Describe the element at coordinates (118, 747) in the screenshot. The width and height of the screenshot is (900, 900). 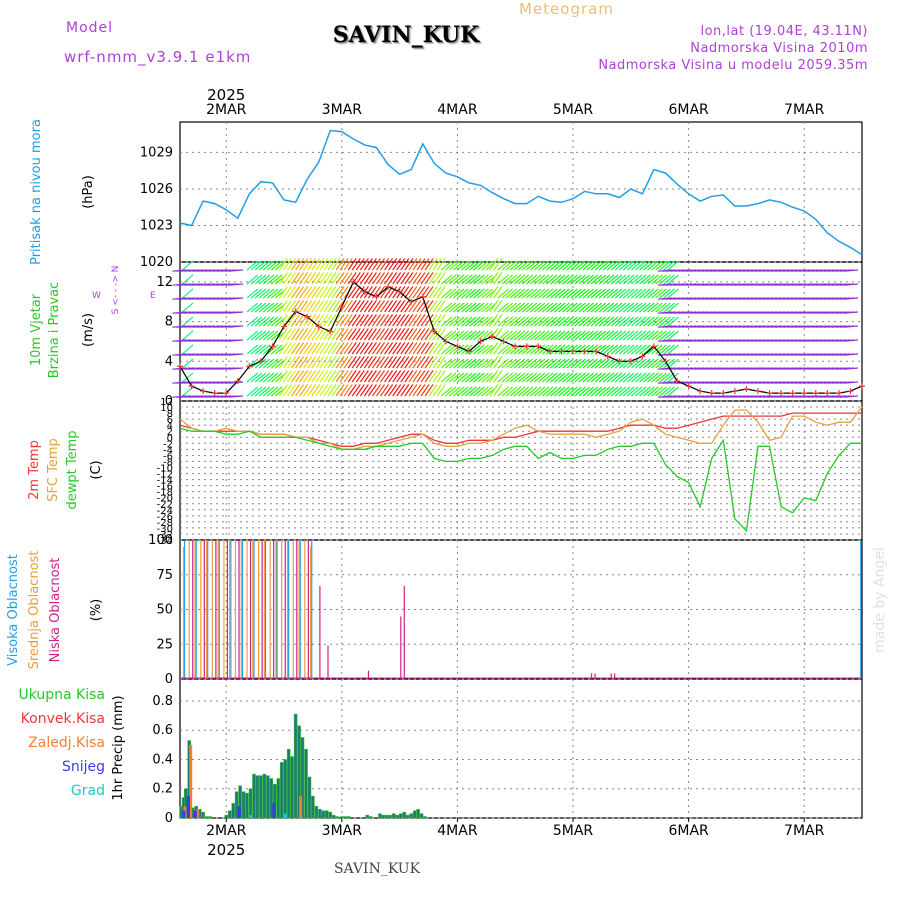
I see `precip-axis-title: 1hr Precip (mm)` at that location.